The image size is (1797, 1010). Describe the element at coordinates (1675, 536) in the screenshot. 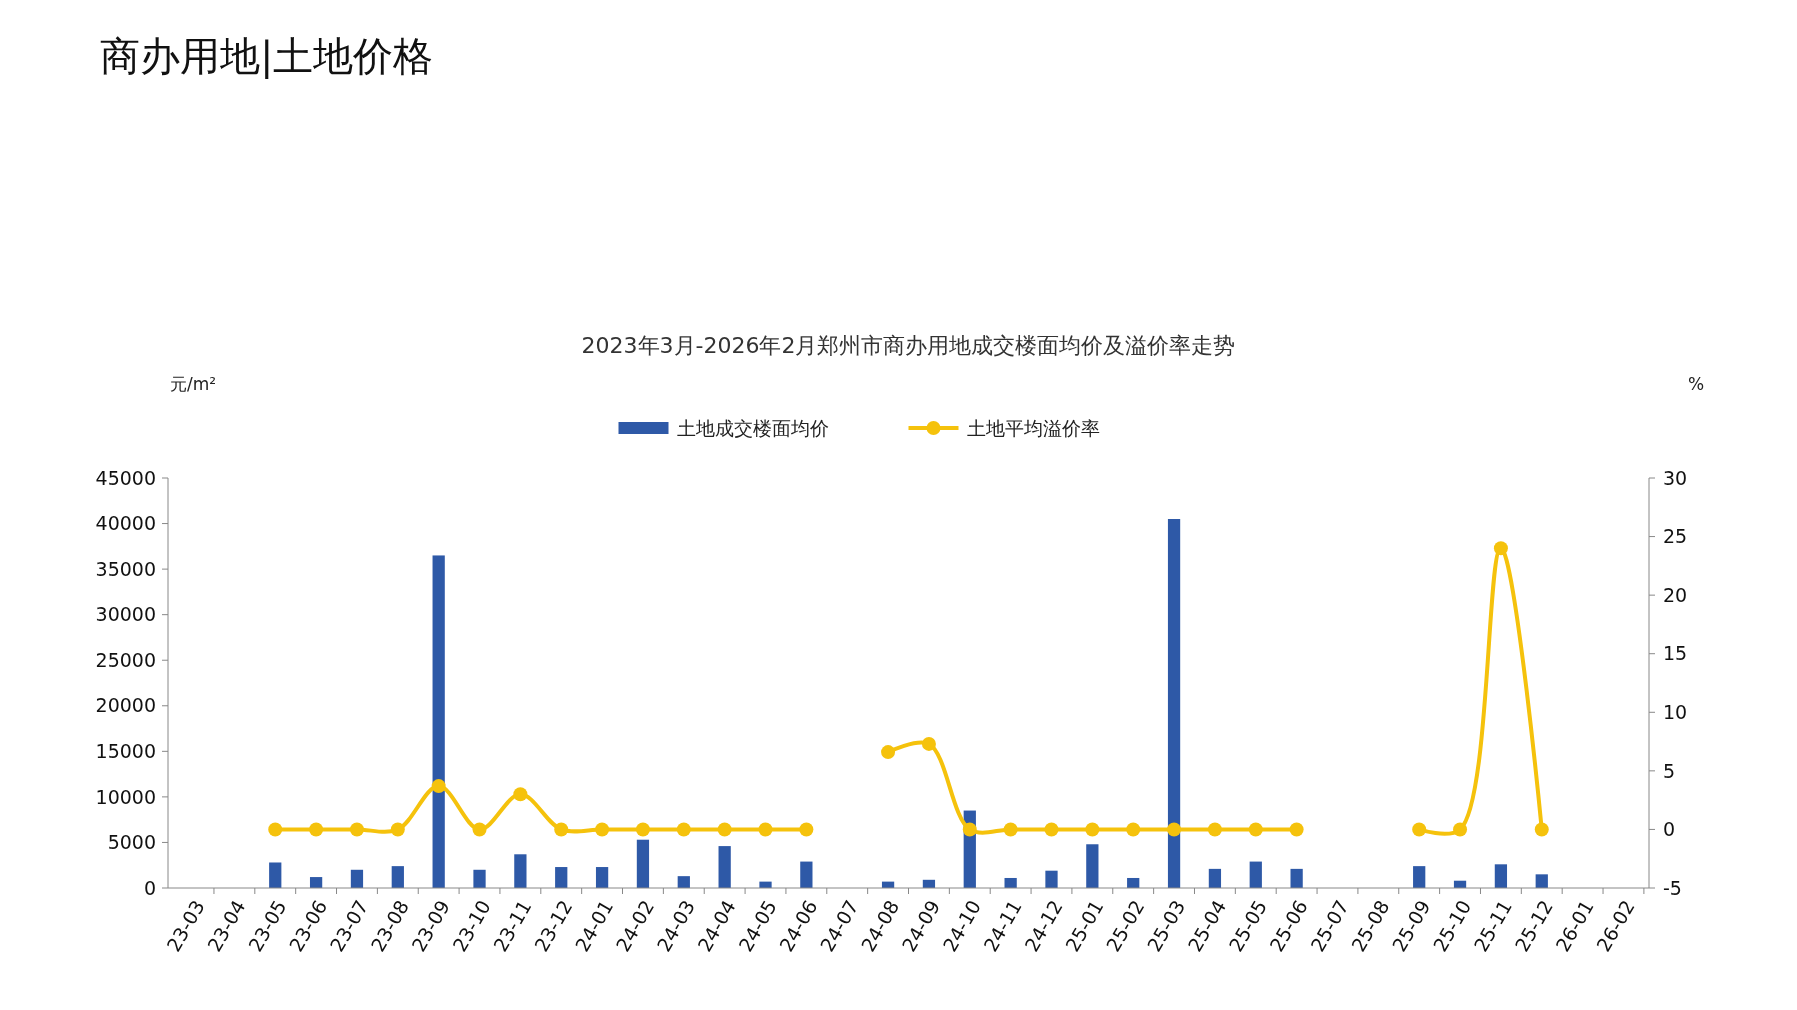

I see `y2-tick-label: 25` at that location.